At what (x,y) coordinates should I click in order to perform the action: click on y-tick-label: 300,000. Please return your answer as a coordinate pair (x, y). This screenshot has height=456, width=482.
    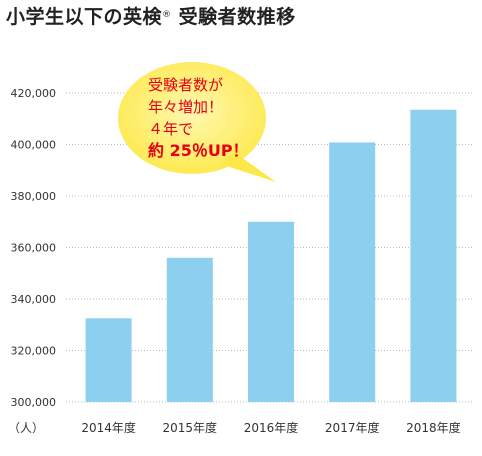
    Looking at the image, I should click on (34, 402).